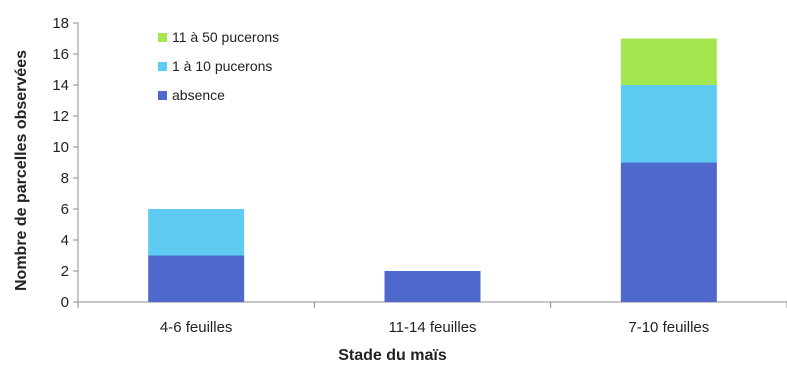 This screenshot has height=367, width=787. I want to click on y-tick-labels: 0 2 4 6 8 10 12 14 16 18, so click(60, 163).